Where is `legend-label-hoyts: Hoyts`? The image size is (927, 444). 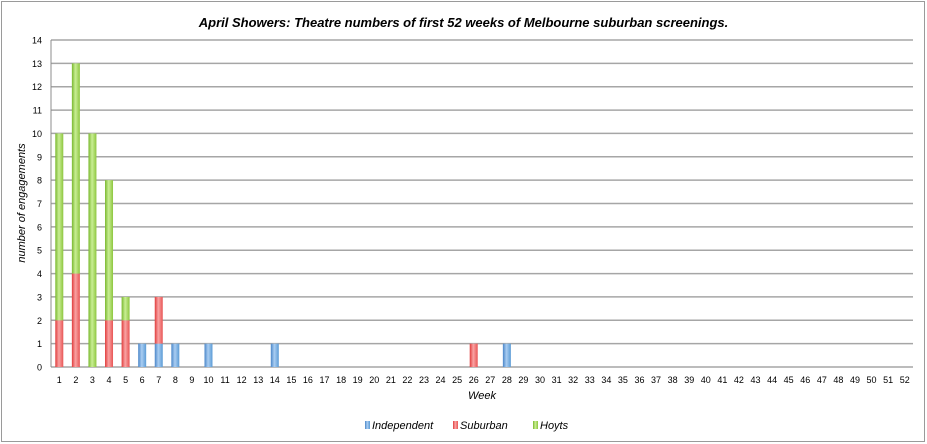 legend-label-hoyts: Hoyts is located at coordinates (554, 426).